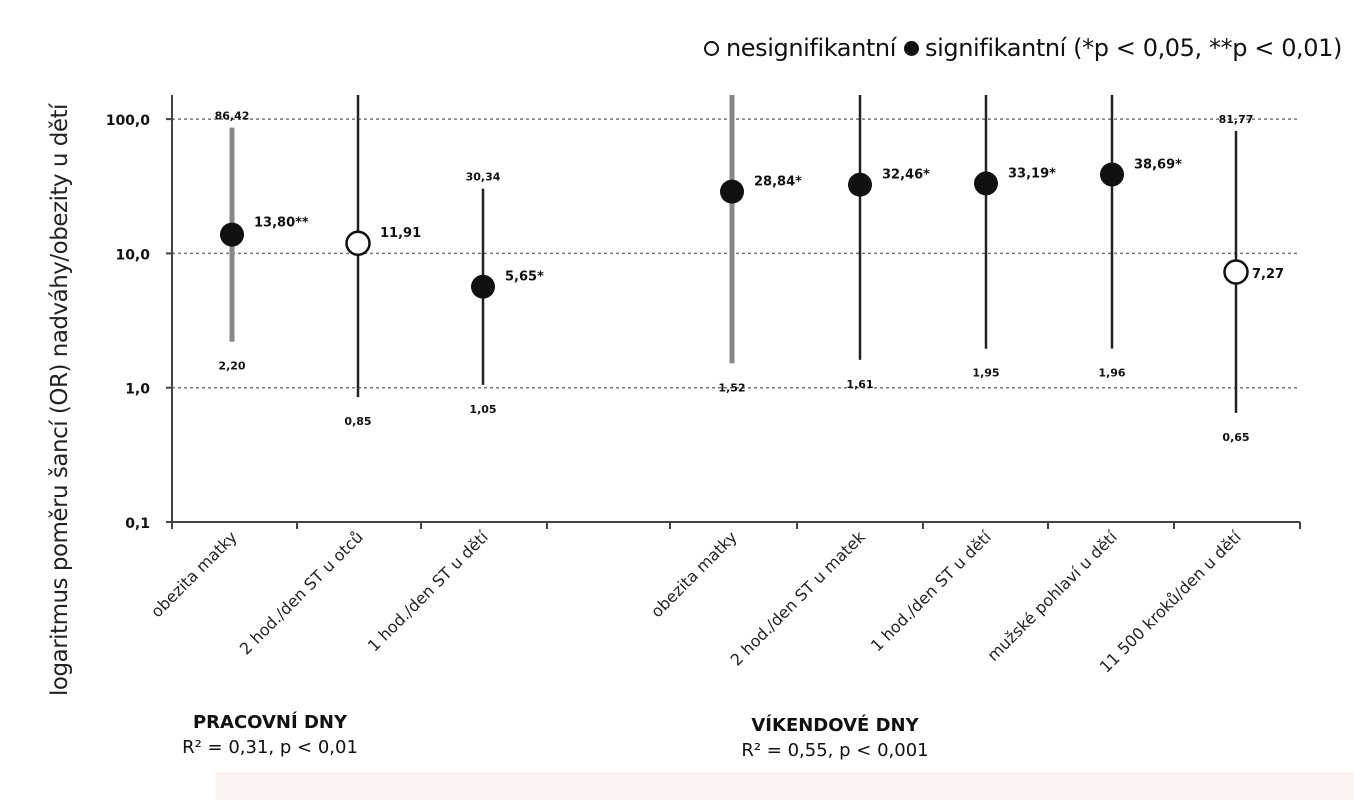 The height and width of the screenshot is (800, 1354). Describe the element at coordinates (400, 233) in the screenshot. I see `or-value-label: 11,91` at that location.